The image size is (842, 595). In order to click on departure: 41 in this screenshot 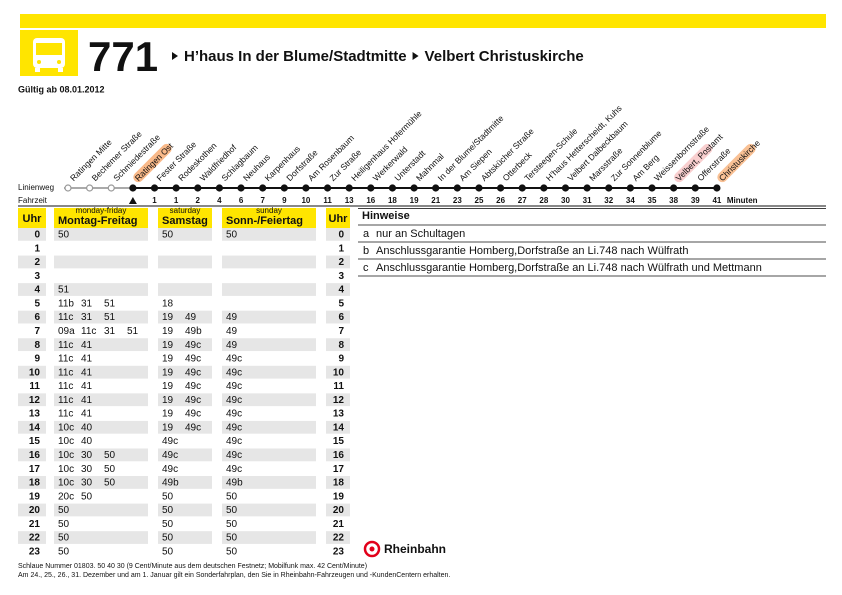, I will do `click(87, 359)`.